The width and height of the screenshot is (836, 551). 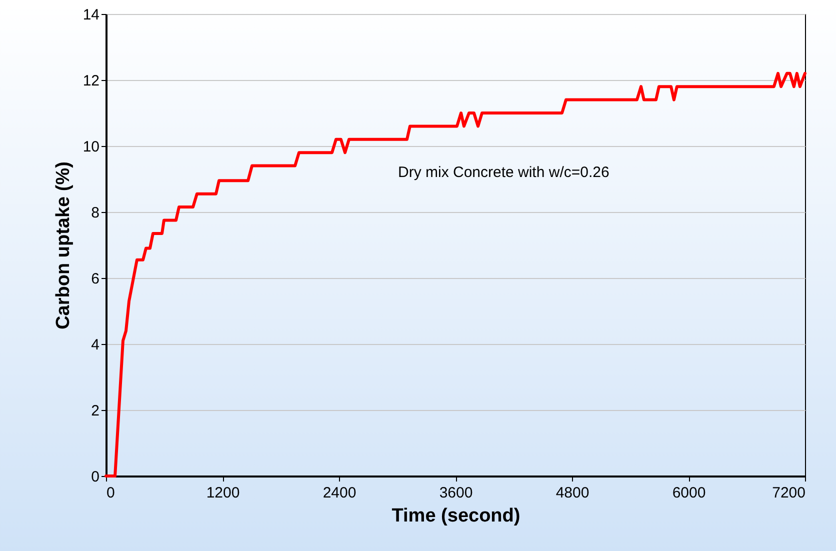 I want to click on y-tick-label: 0, so click(x=95, y=477).